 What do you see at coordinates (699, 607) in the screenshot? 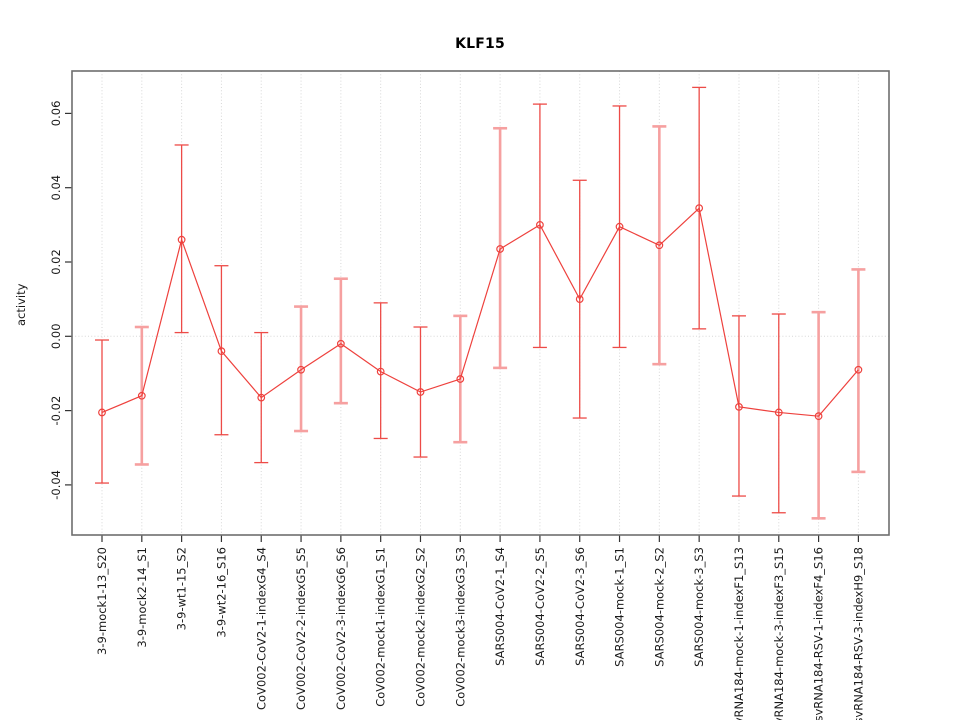
I see `x-tick-label: SARS004-mock-3_S3` at bounding box center [699, 607].